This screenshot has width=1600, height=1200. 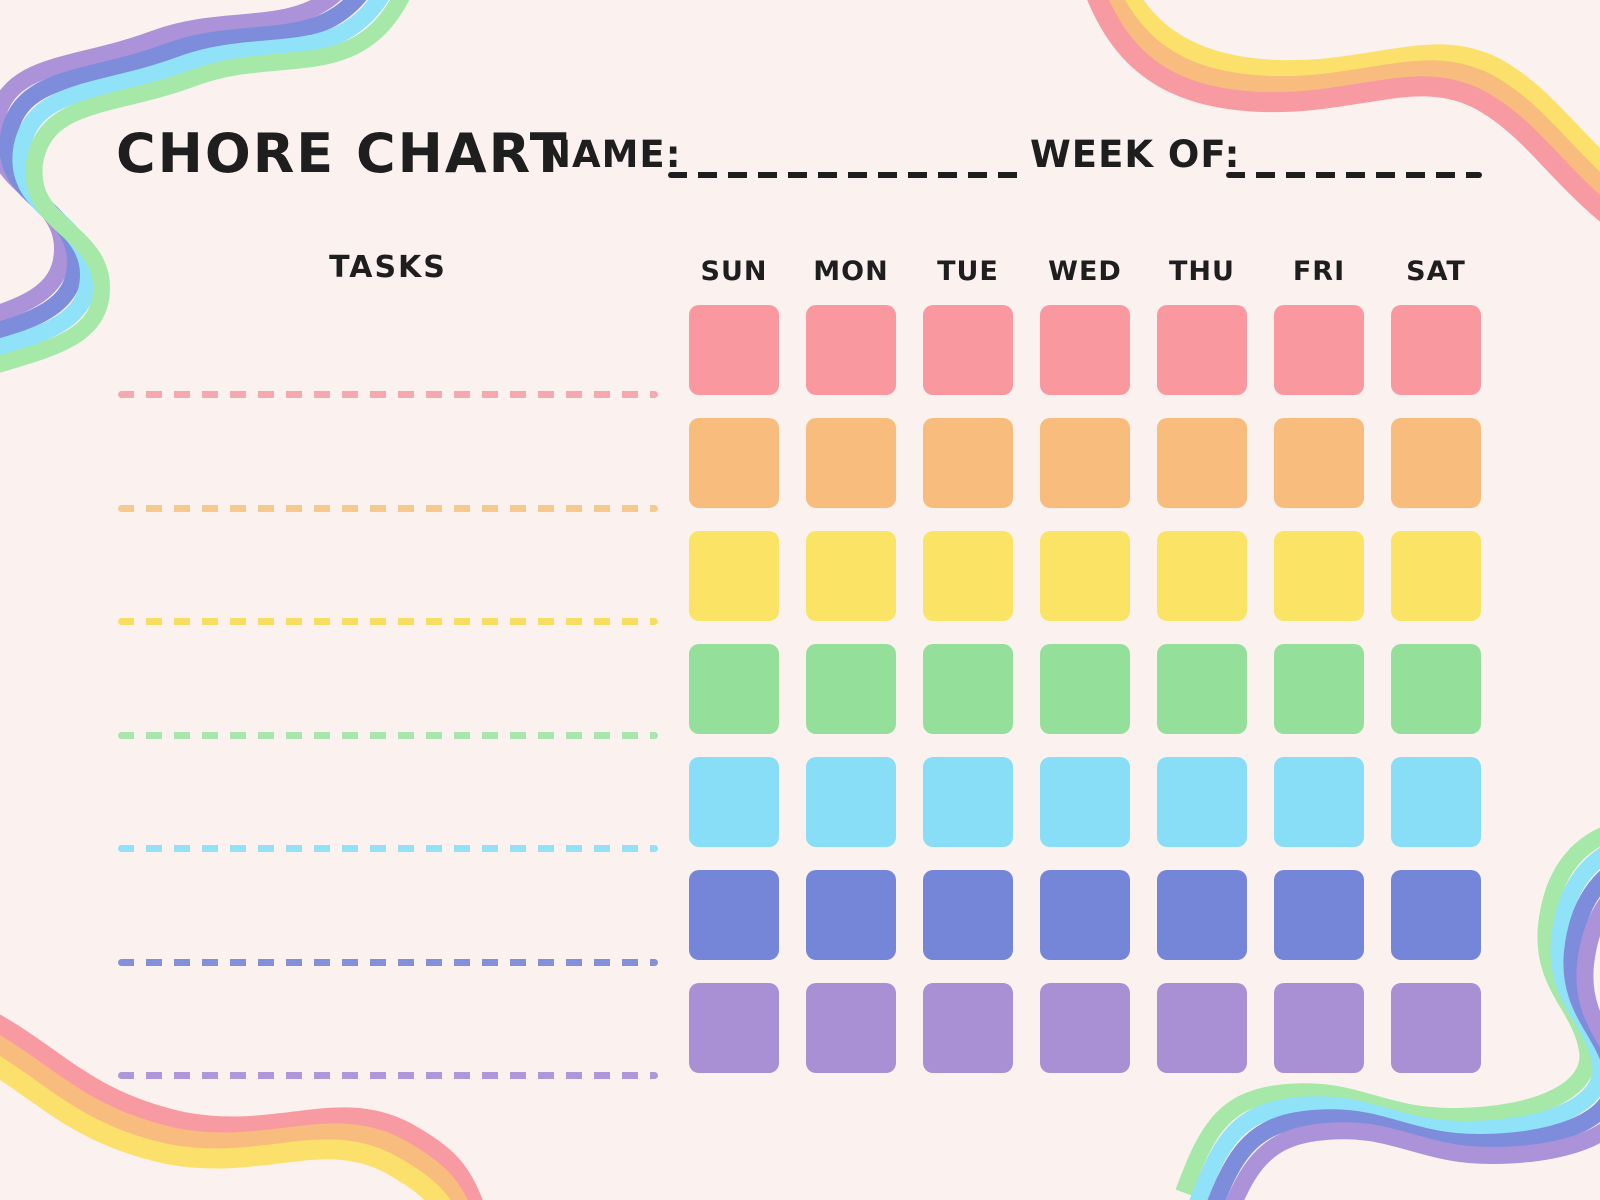 What do you see at coordinates (734, 689) in the screenshot?
I see `chore-cell-row-green-sun` at bounding box center [734, 689].